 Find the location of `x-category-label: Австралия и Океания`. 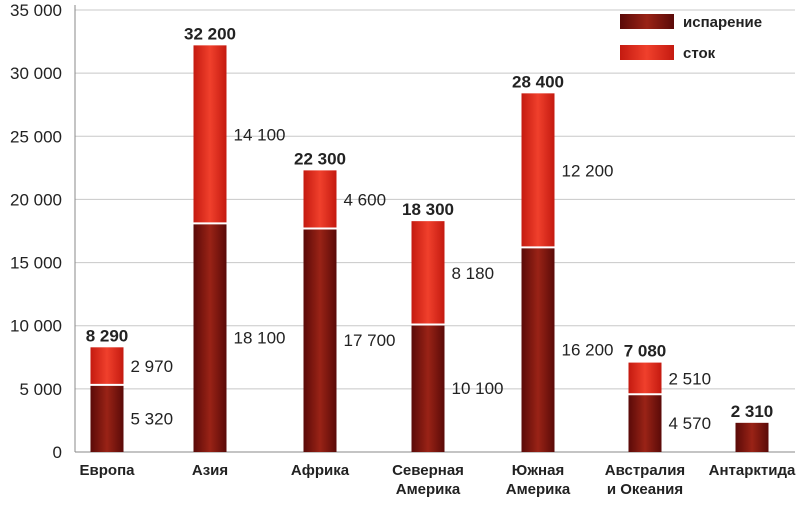

x-category-label: Австралия и Океания is located at coordinates (645, 480).